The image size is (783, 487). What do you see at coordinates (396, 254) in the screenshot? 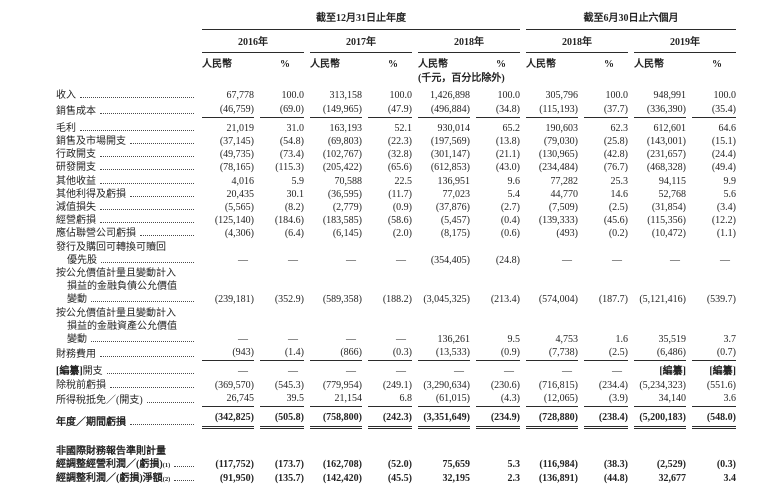
I see `table-row: 發行及購回可轉換可贖回 優先股 — — — — (354,405) (24.8) — — — —` at bounding box center [396, 254].